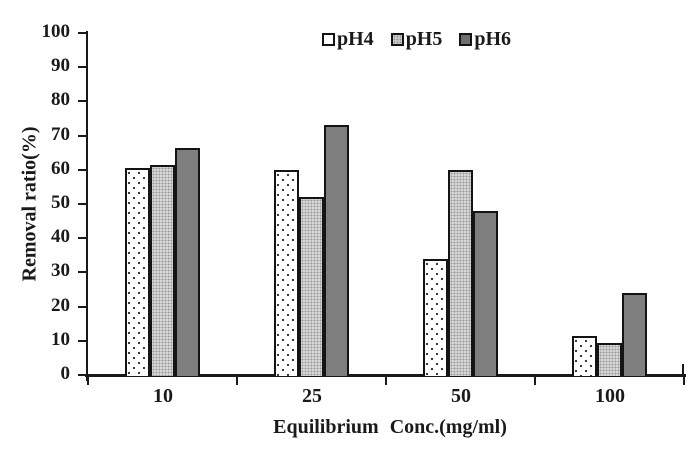 The height and width of the screenshot is (452, 700). Describe the element at coordinates (87, 206) in the screenshot. I see `y-axis-line` at that location.